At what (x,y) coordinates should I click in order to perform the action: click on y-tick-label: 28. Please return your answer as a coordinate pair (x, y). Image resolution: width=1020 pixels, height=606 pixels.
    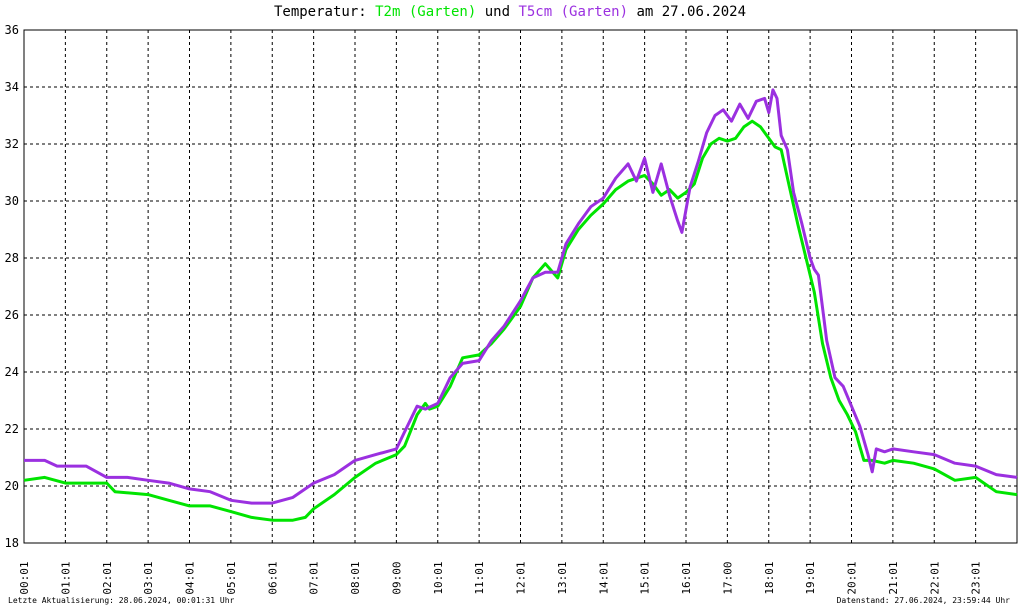
    Looking at the image, I should click on (12, 258).